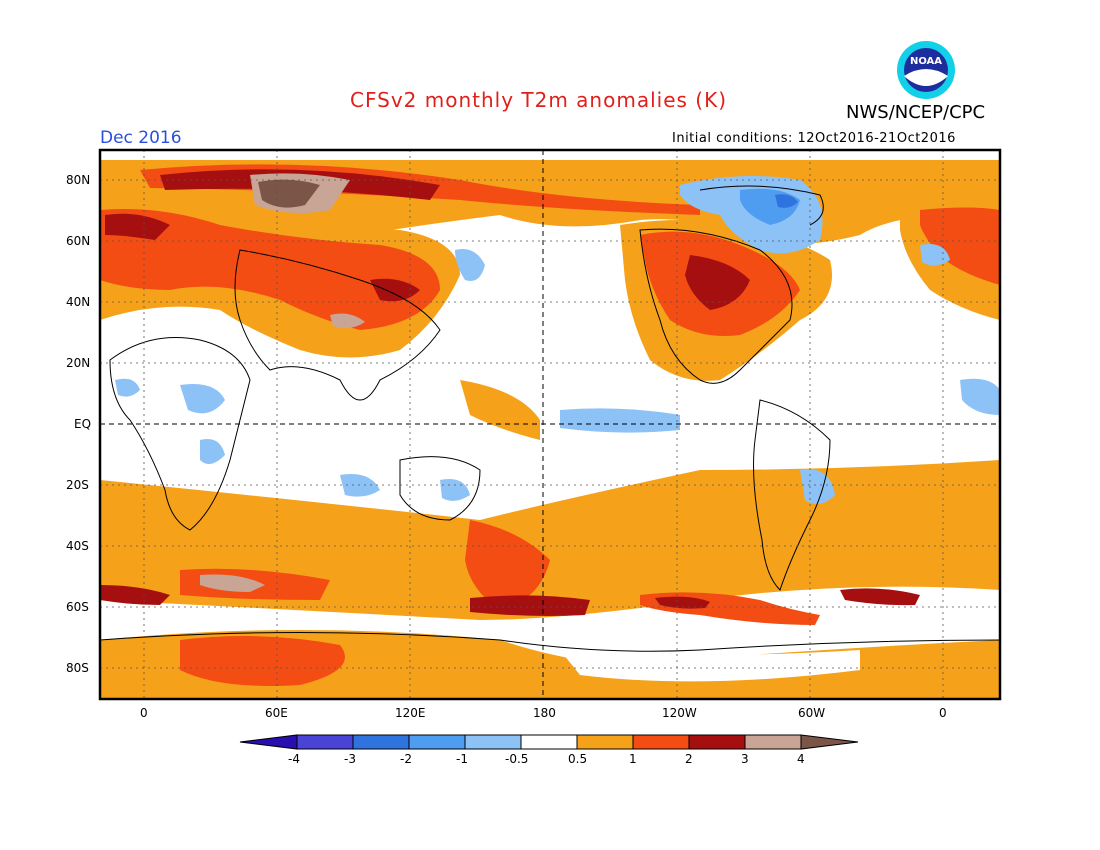  Describe the element at coordinates (517, 759) in the screenshot. I see `colorbar-label: -0.5` at that location.